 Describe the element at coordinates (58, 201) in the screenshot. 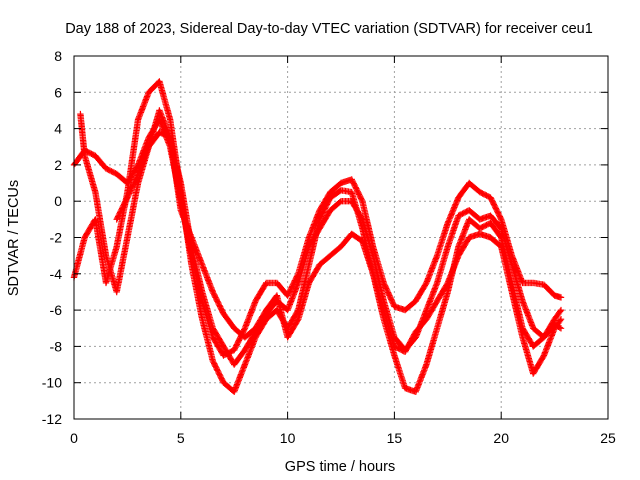

I see `y-tick-label: 0` at that location.